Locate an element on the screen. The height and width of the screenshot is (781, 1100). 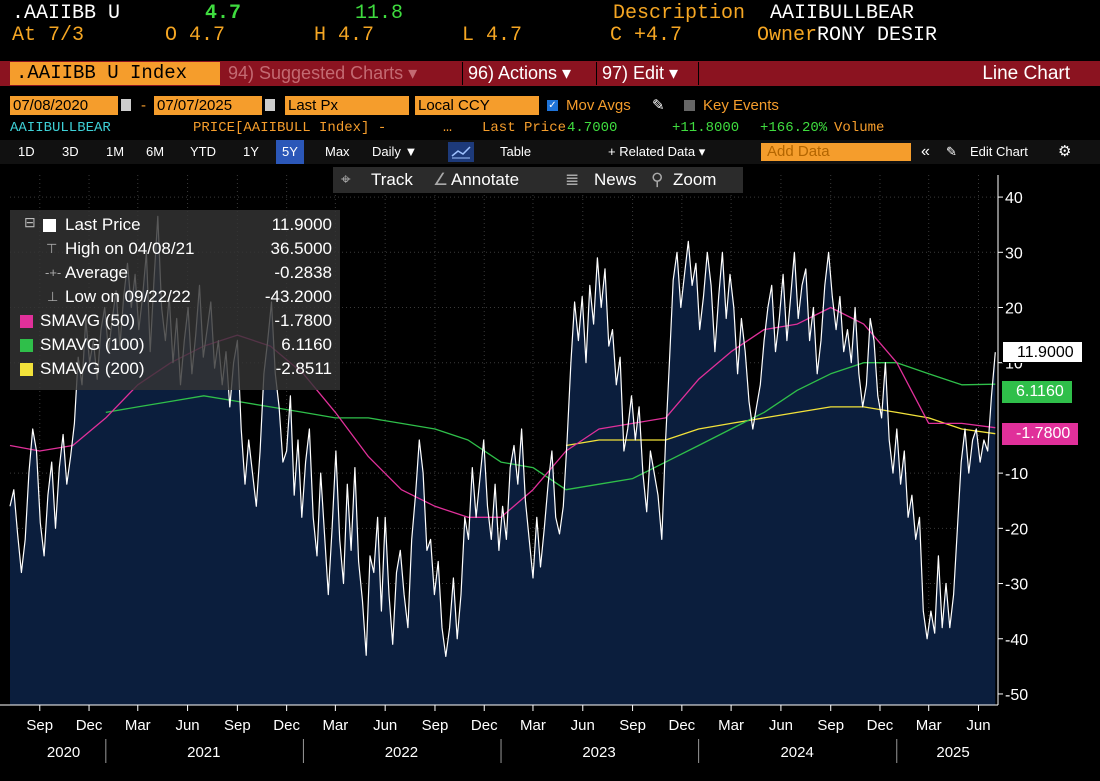
annotate-button: Annotate is located at coordinates (485, 179).